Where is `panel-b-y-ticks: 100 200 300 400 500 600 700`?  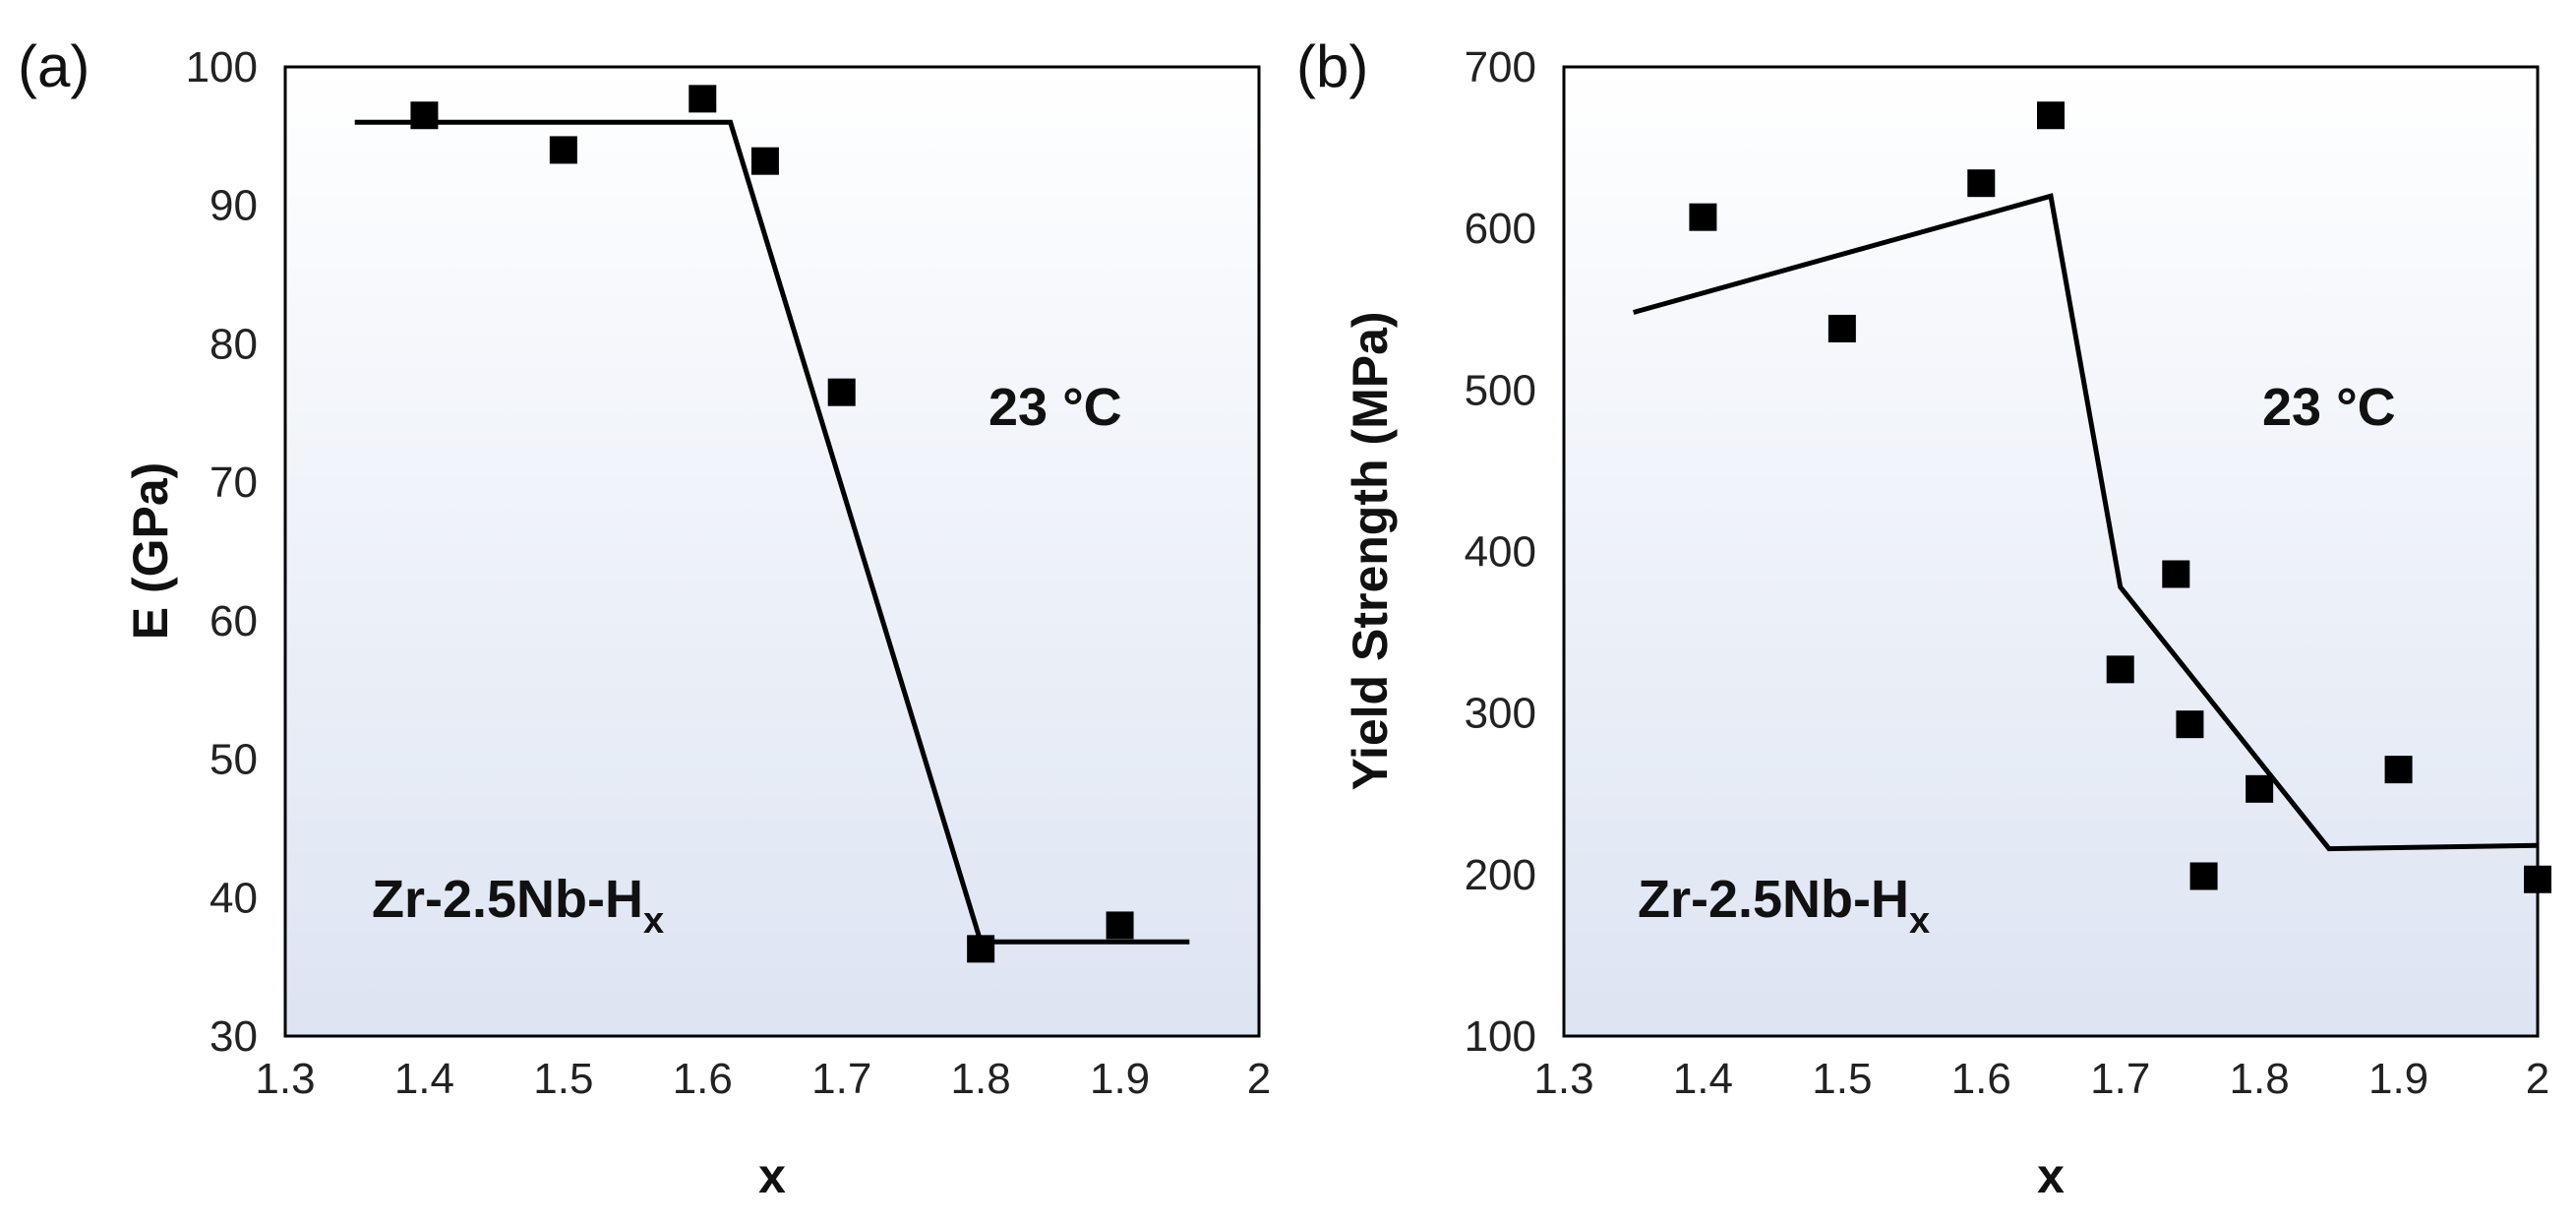
panel-b-y-ticks: 100 200 300 400 500 600 700 is located at coordinates (1501, 552).